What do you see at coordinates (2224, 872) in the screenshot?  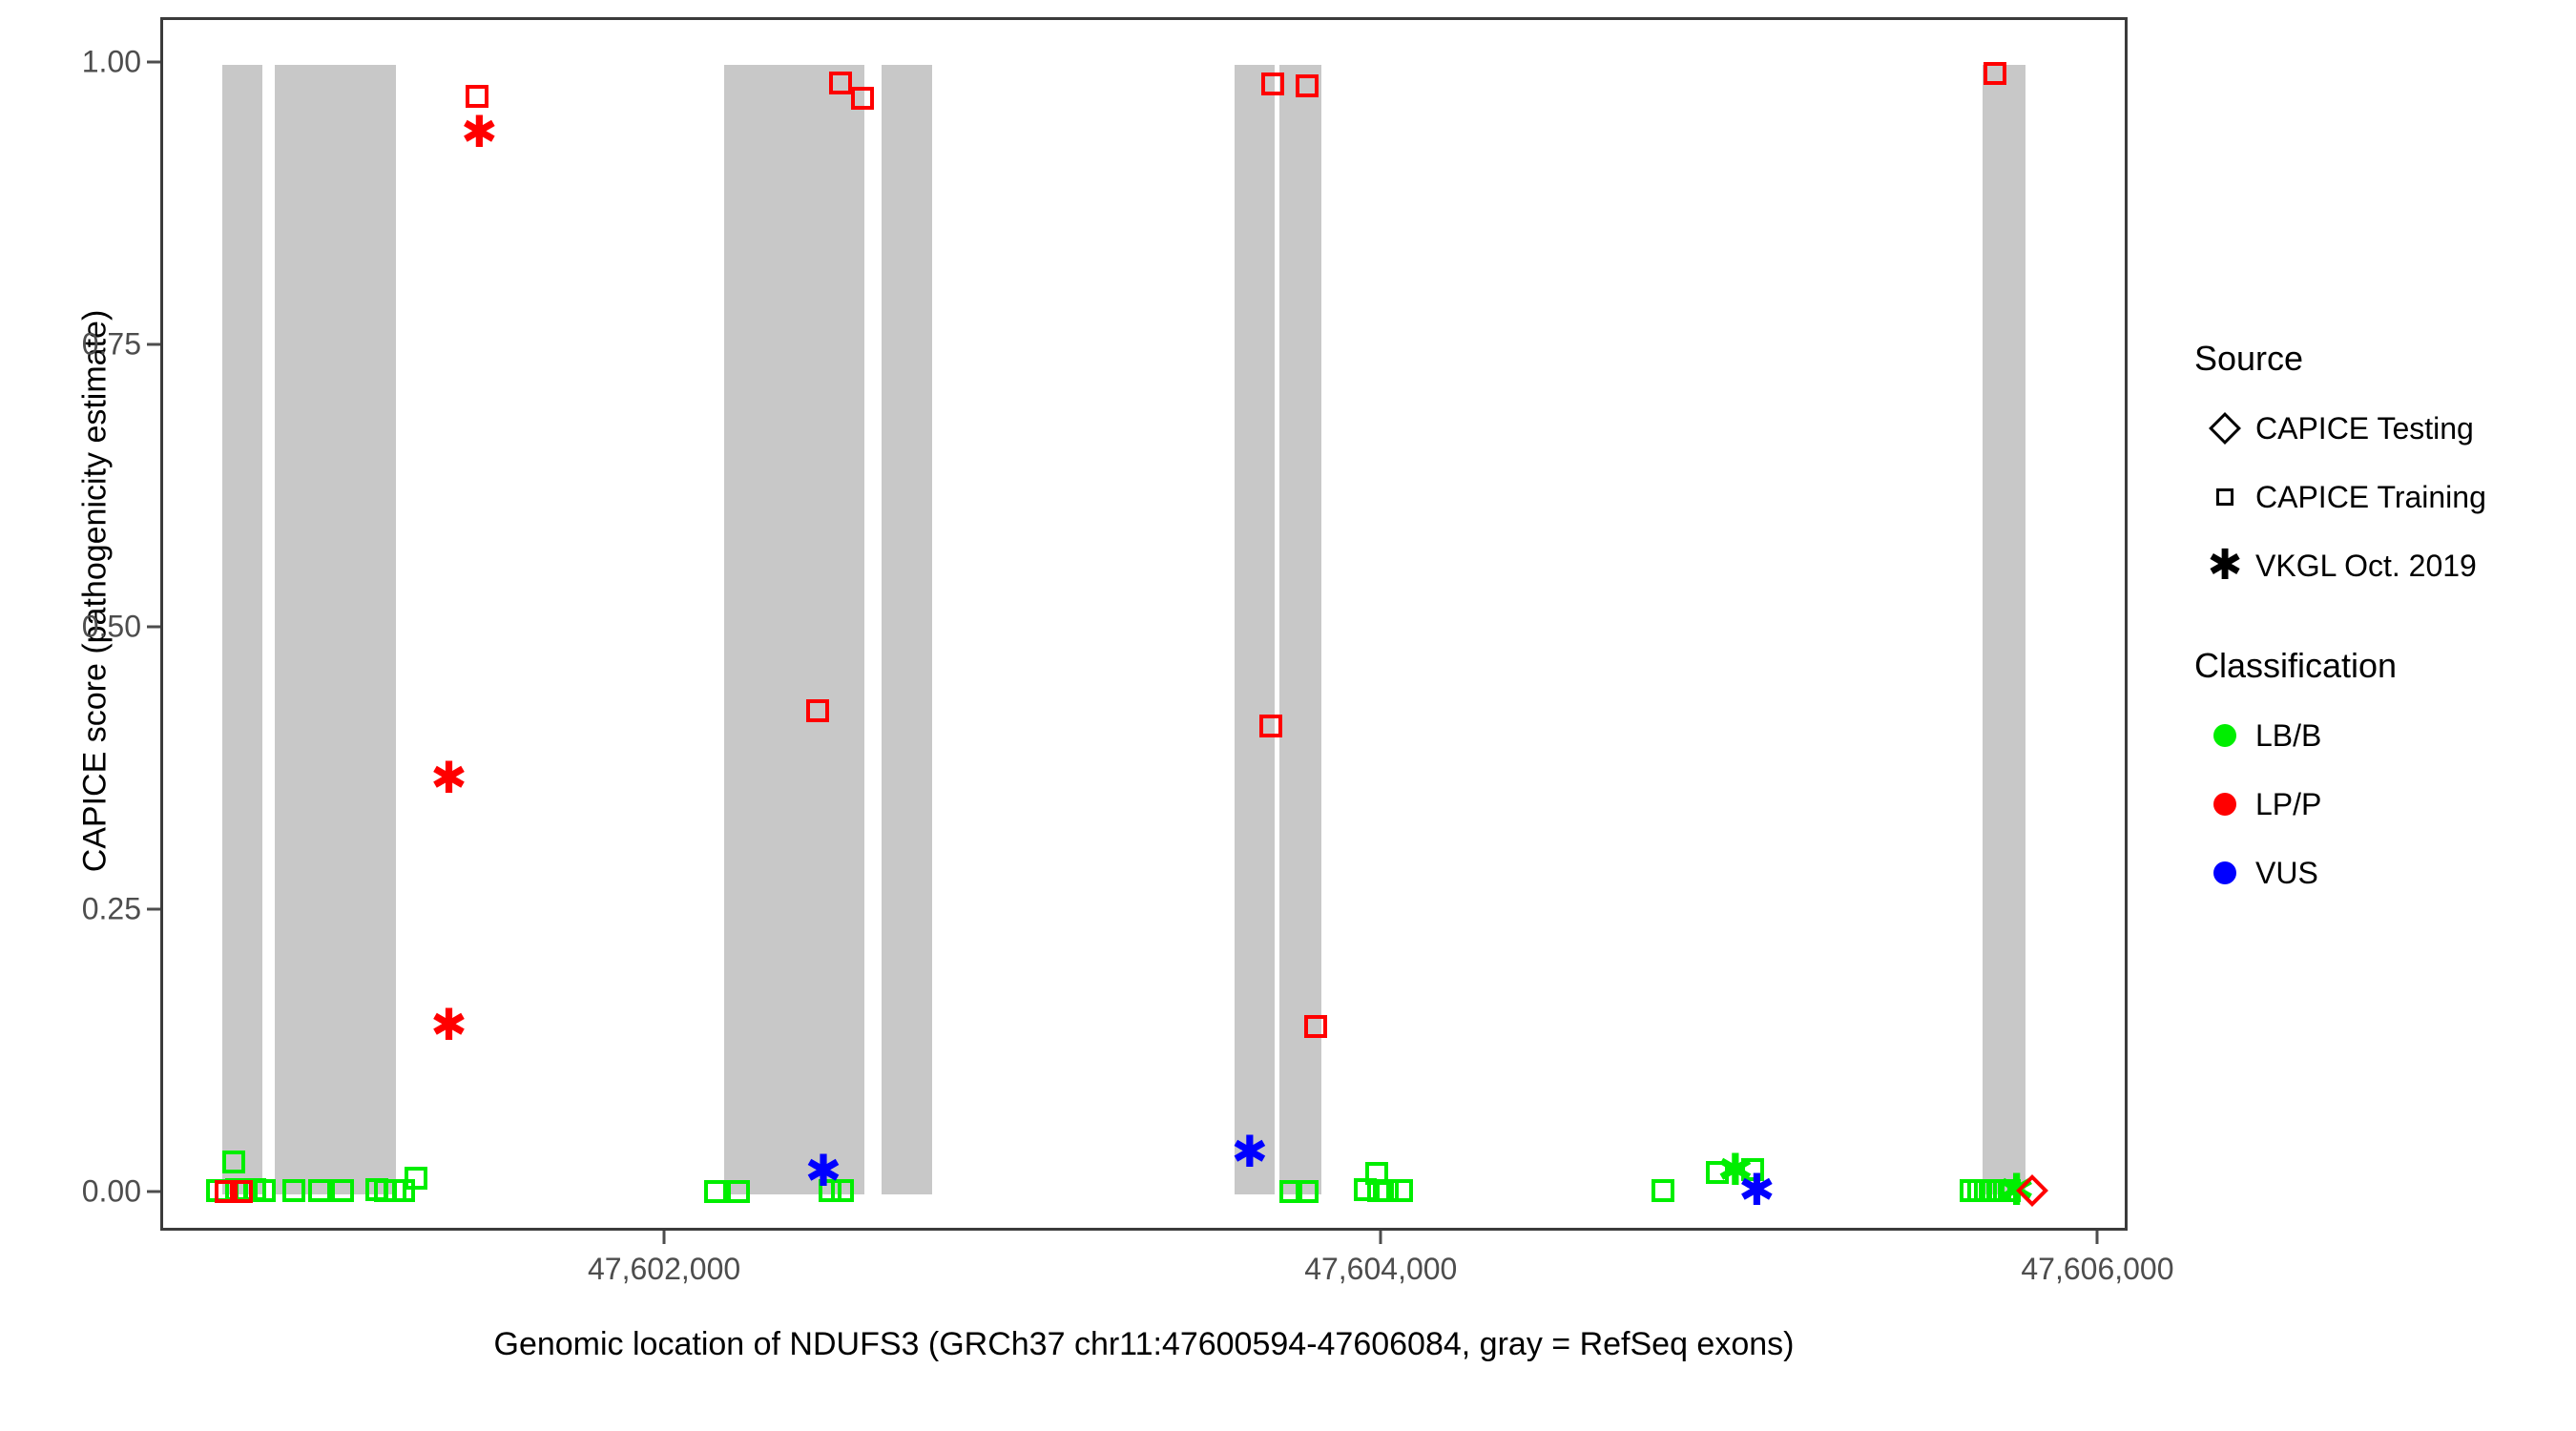 I see `dot-icon-vus` at bounding box center [2224, 872].